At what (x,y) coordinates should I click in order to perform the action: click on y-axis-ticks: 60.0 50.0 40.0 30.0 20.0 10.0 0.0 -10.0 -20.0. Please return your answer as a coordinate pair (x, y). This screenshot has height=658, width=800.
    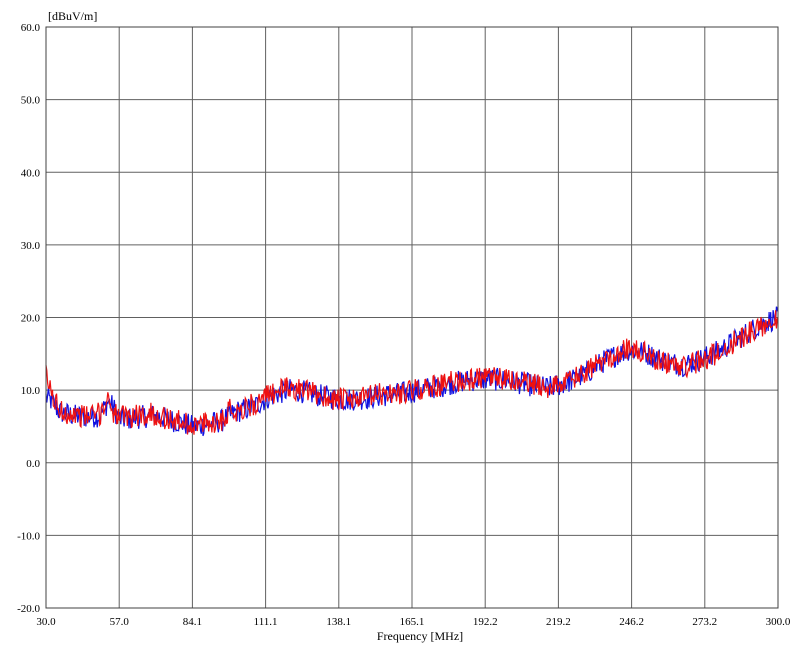
    Looking at the image, I should click on (28, 318).